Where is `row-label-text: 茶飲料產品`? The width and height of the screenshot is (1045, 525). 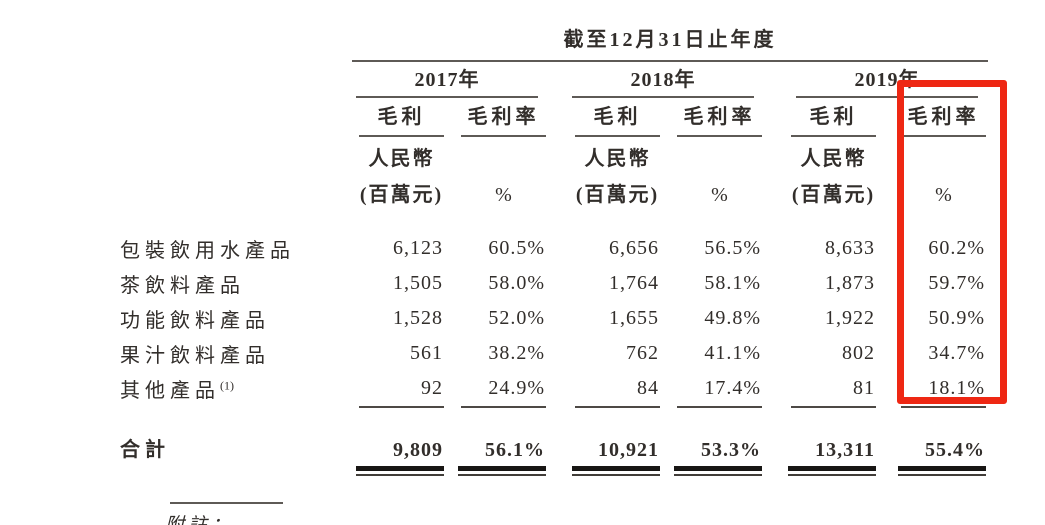
row-label-text: 茶飲料產品 is located at coordinates (182, 286).